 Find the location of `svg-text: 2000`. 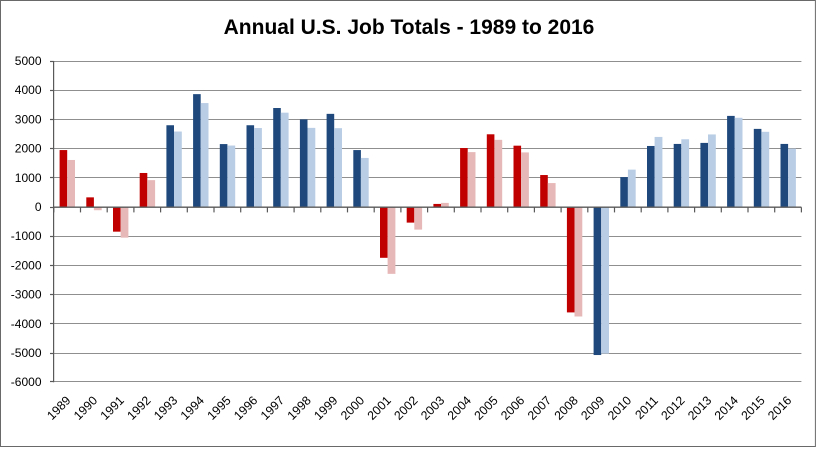

svg-text: 2000 is located at coordinates (28, 149).